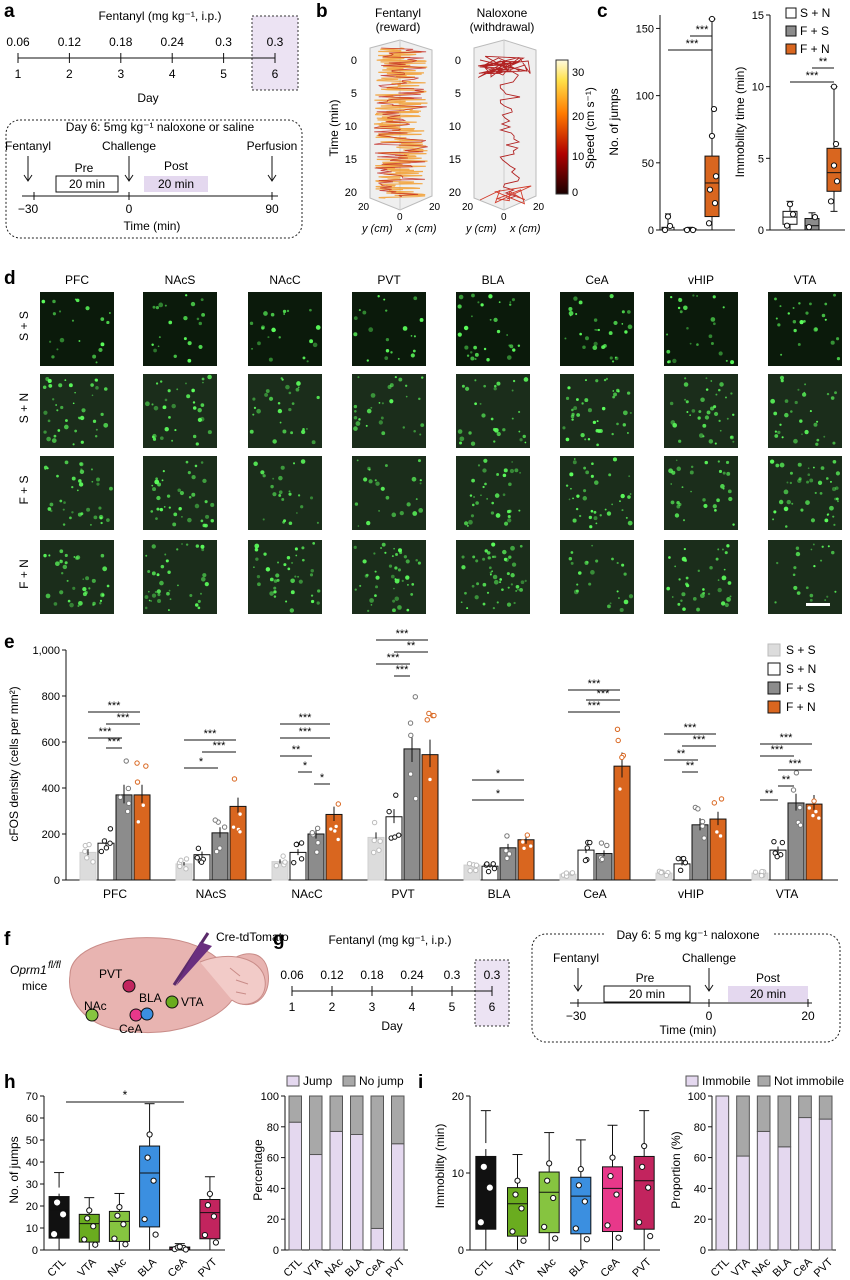 This screenshot has height=1280, width=850. I want to click on b-colorbar, so click(562, 127).